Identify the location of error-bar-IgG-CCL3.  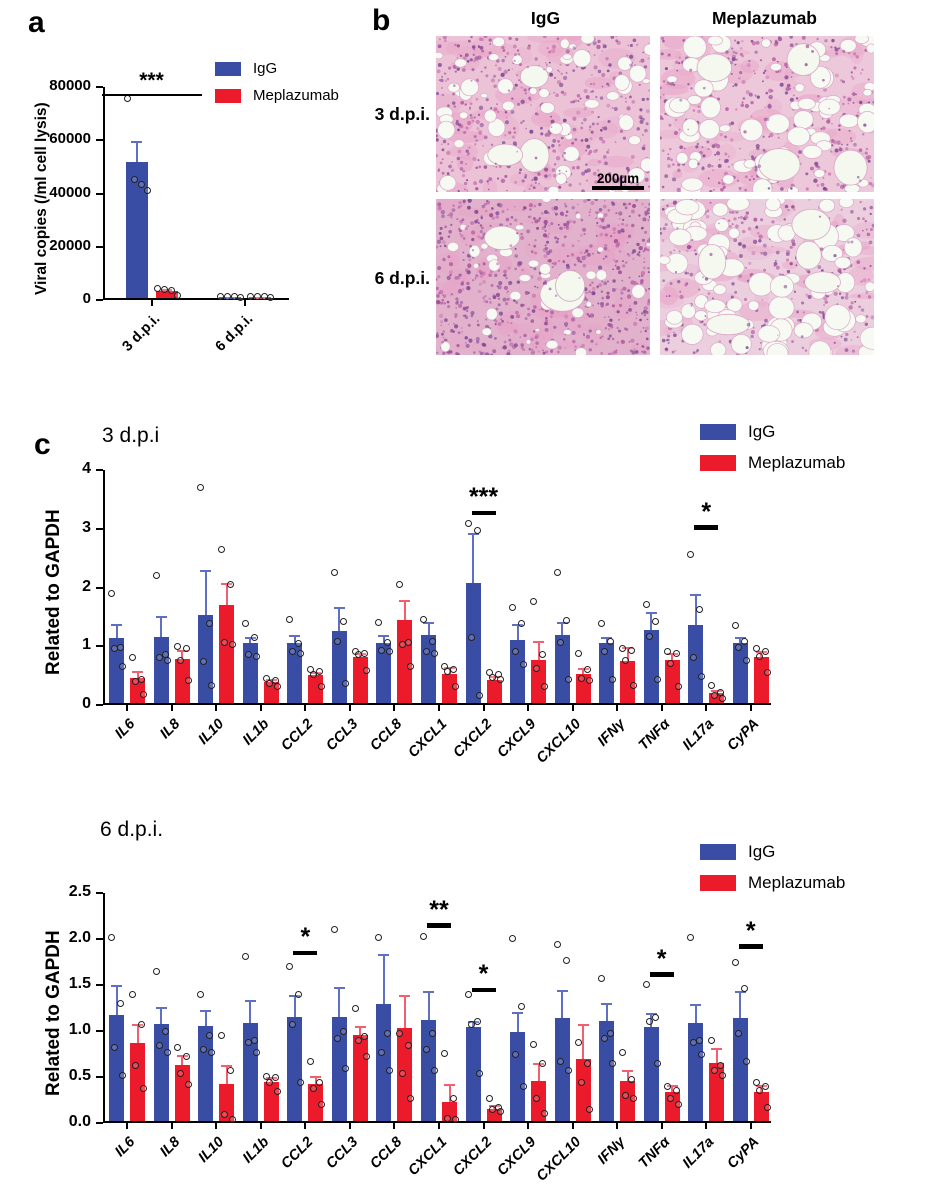
(339, 619).